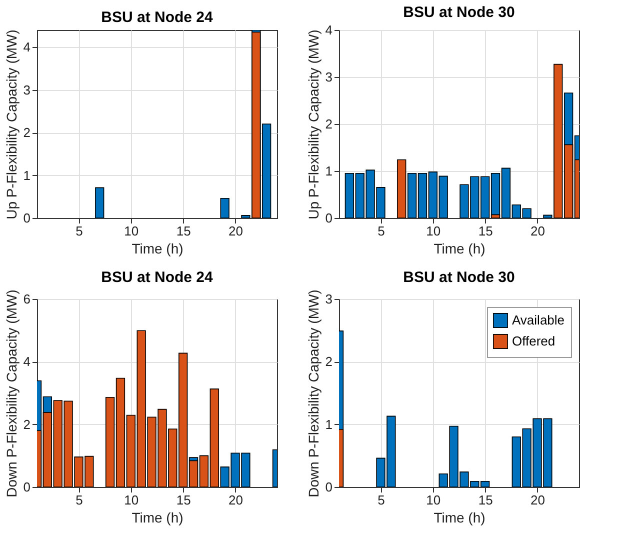 The width and height of the screenshot is (642, 555). I want to click on legend-label: Offered, so click(534, 341).